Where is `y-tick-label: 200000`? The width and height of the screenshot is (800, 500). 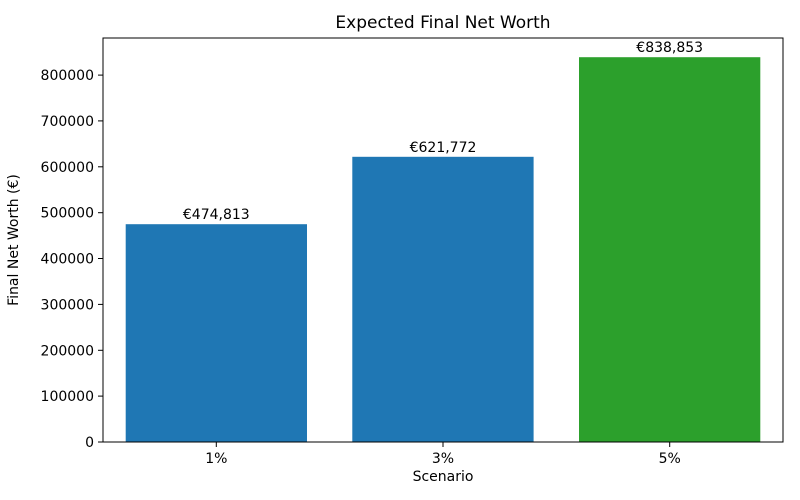
y-tick-label: 200000 is located at coordinates (67, 351).